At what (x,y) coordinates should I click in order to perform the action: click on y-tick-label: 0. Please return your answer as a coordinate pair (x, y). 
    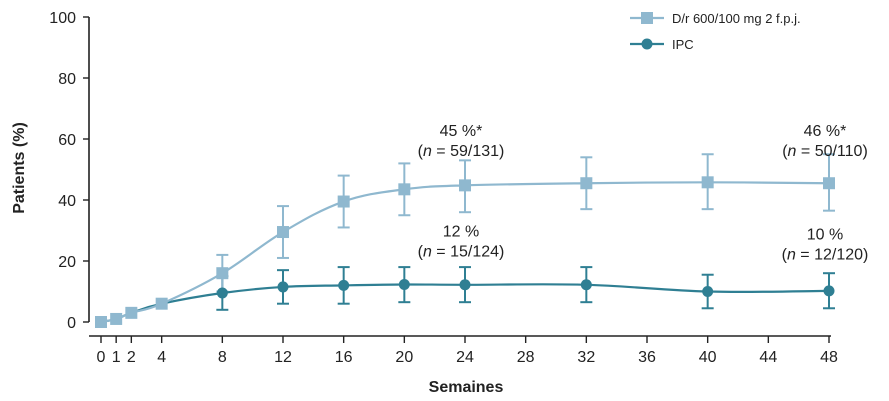
    Looking at the image, I should click on (71, 323).